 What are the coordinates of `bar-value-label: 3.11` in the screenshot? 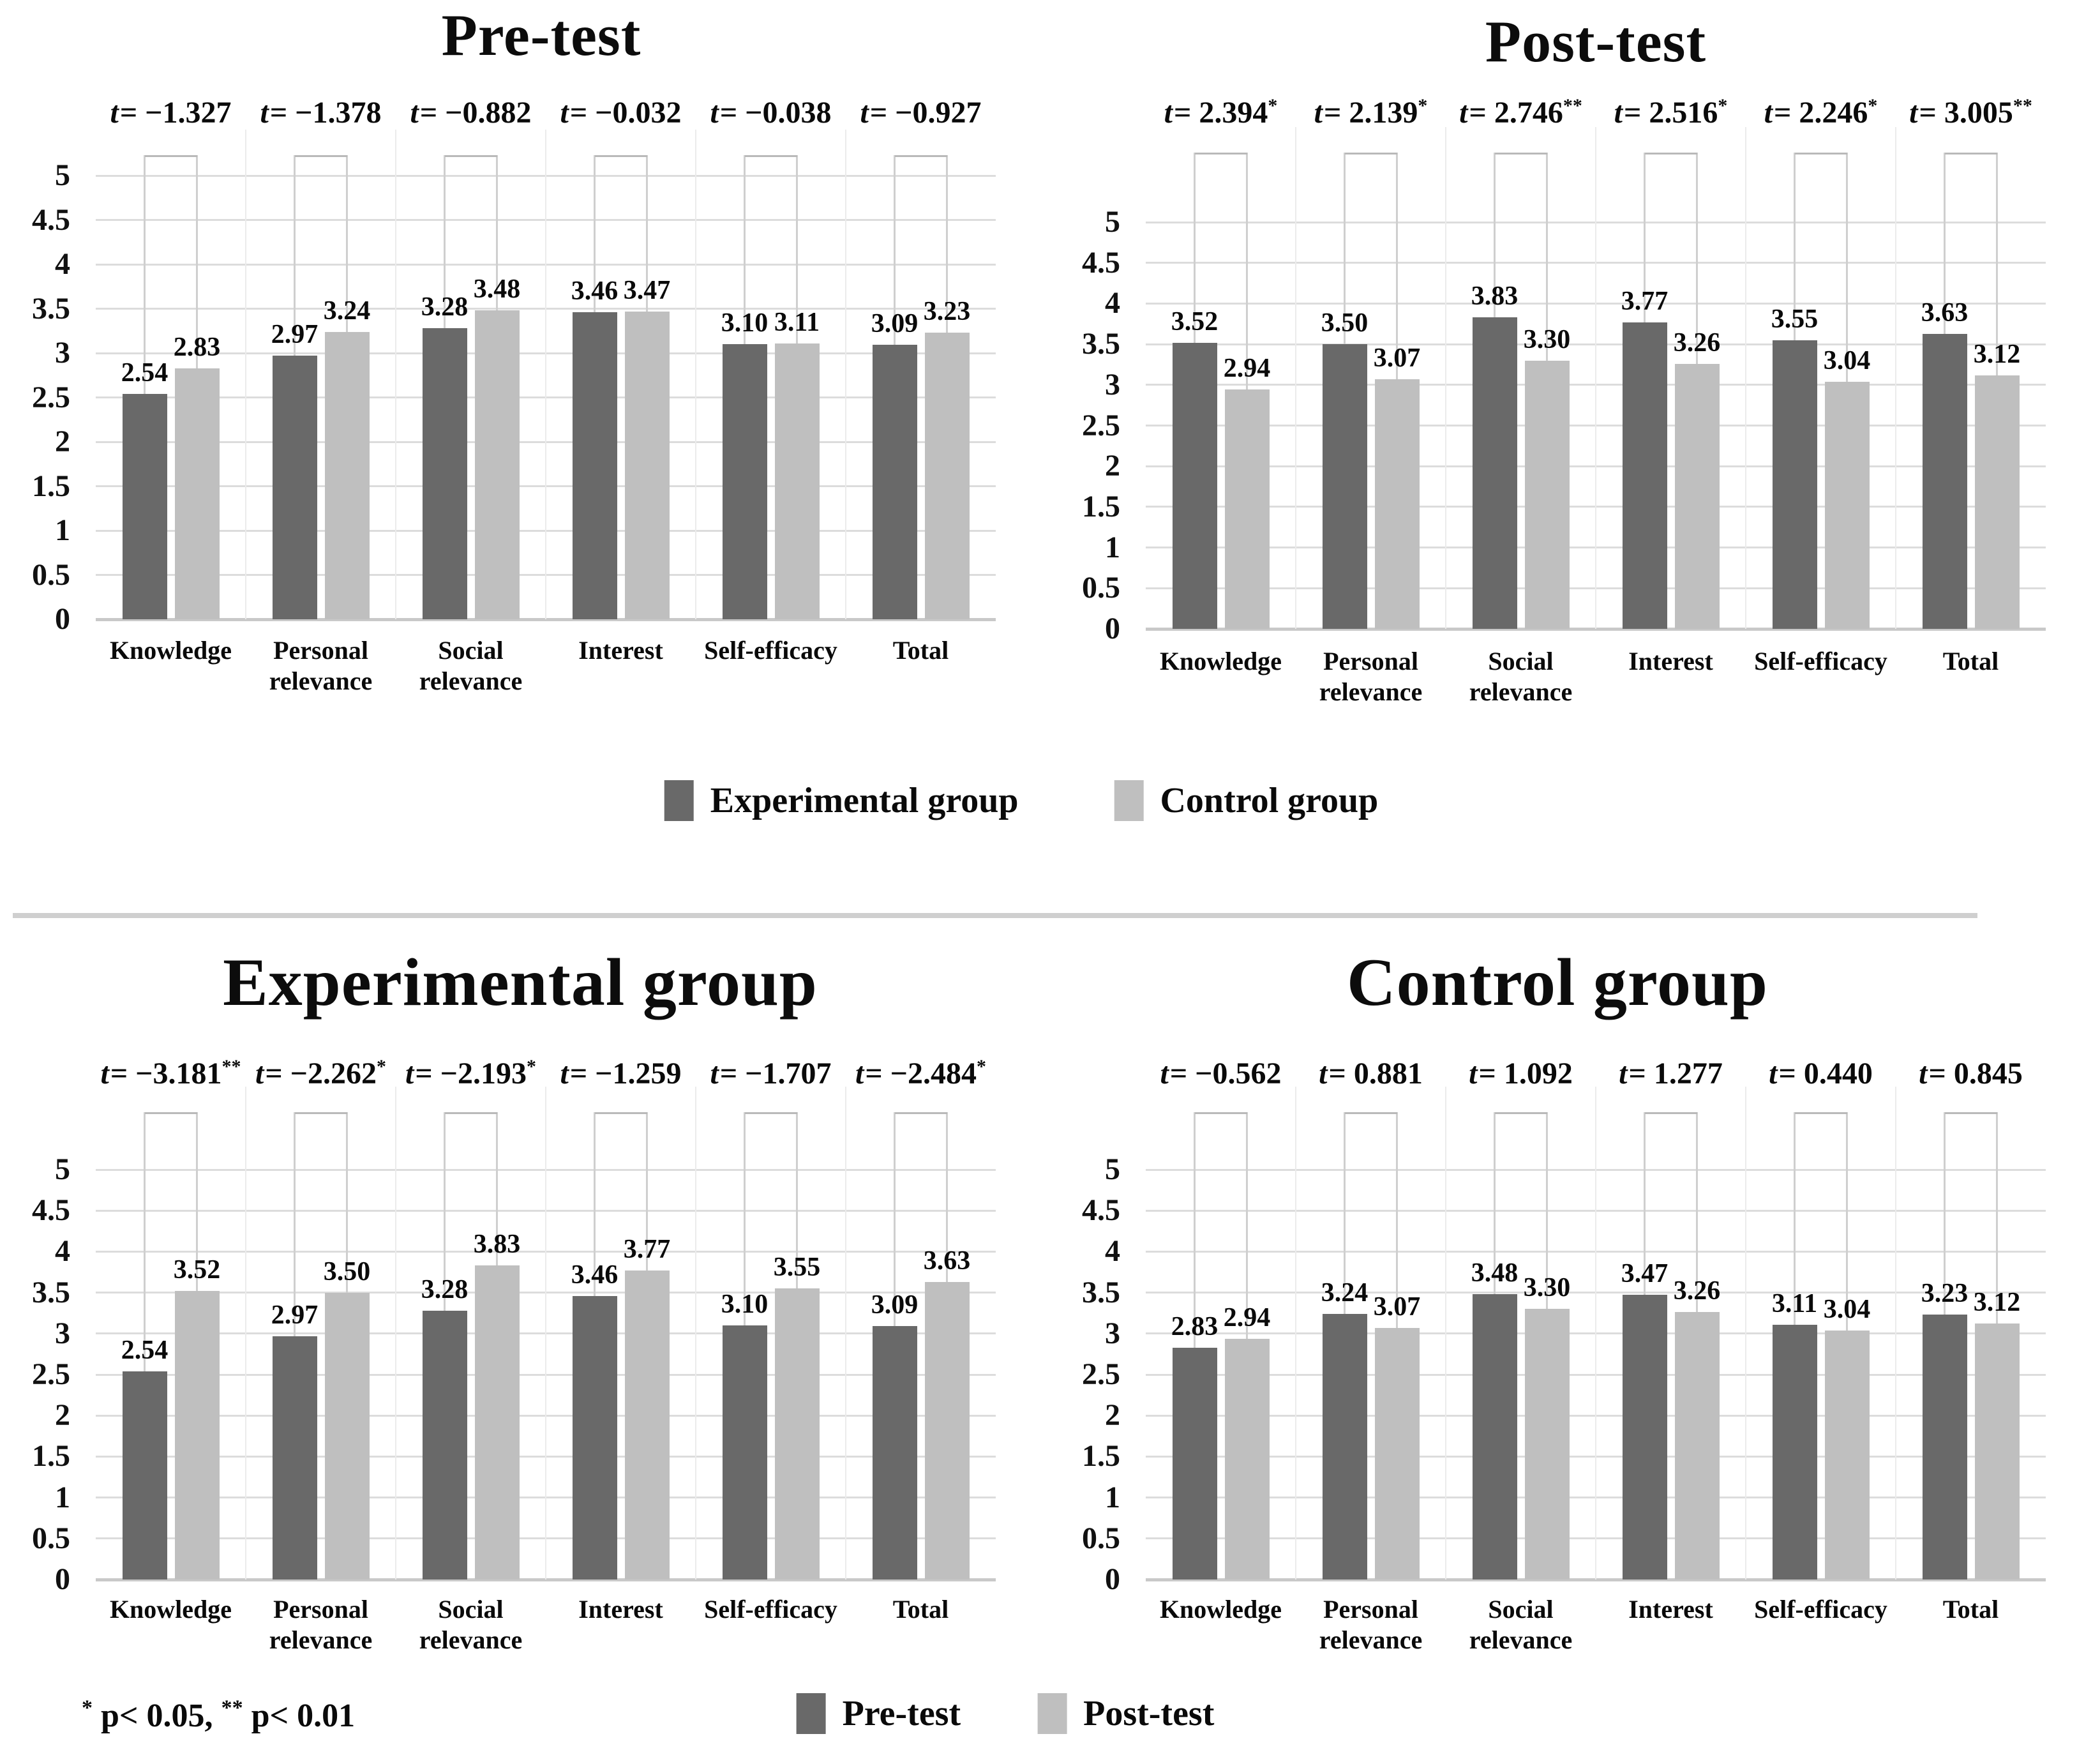 It's located at (797, 322).